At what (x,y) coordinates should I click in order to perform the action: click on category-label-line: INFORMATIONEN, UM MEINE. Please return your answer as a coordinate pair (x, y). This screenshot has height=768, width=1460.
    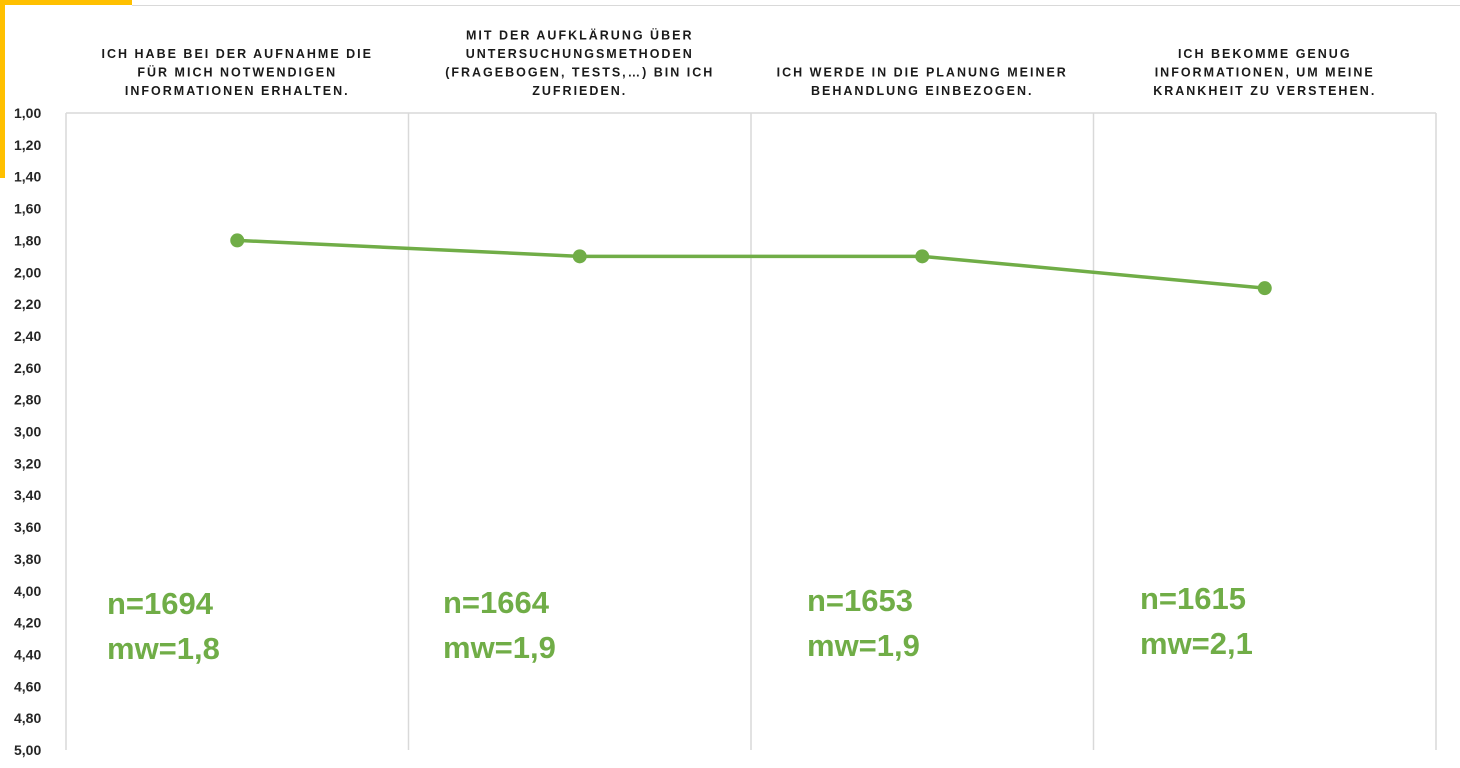
    Looking at the image, I should click on (1265, 73).